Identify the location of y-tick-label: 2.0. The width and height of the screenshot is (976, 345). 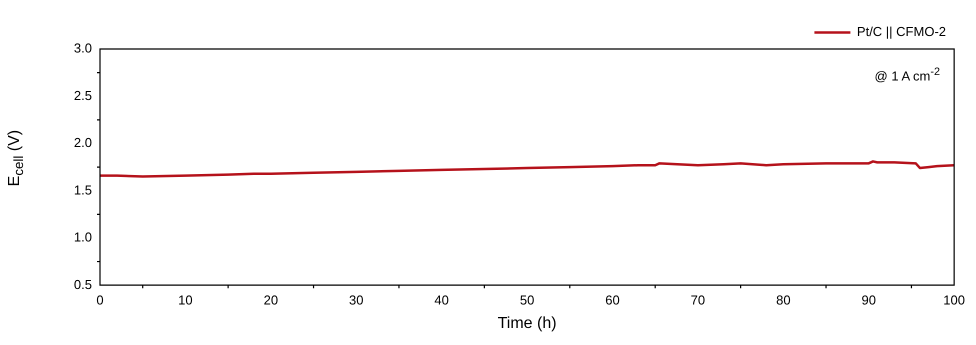
(83, 142).